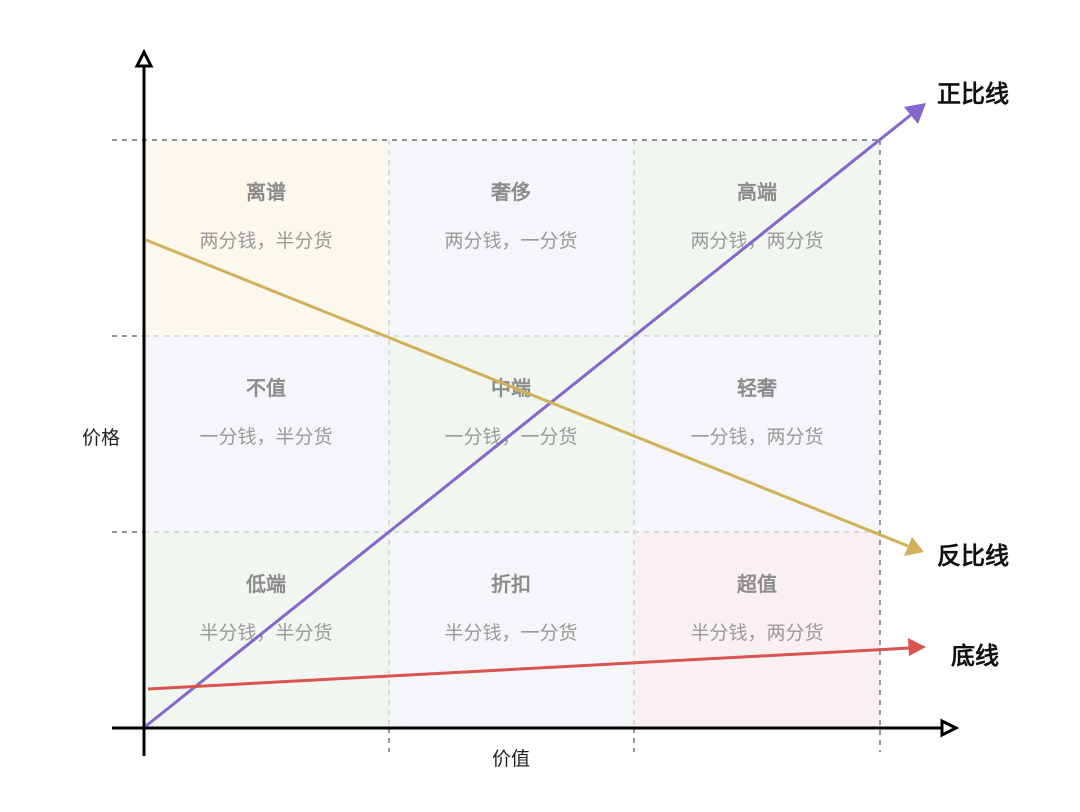 The width and height of the screenshot is (1080, 812). Describe the element at coordinates (266, 388) in the screenshot. I see `cell-3-title: 不值` at that location.